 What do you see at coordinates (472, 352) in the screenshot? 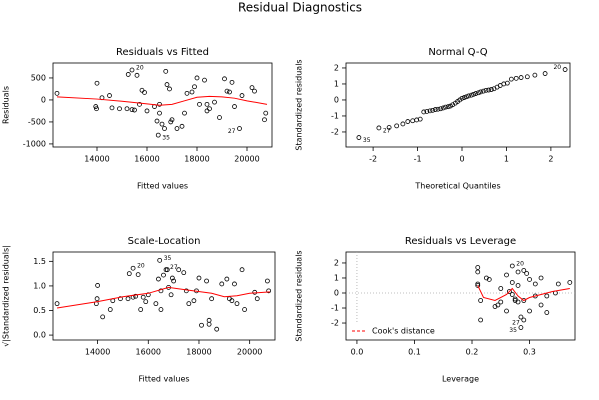
I see `x-tick-label: 0.2` at bounding box center [472, 352].